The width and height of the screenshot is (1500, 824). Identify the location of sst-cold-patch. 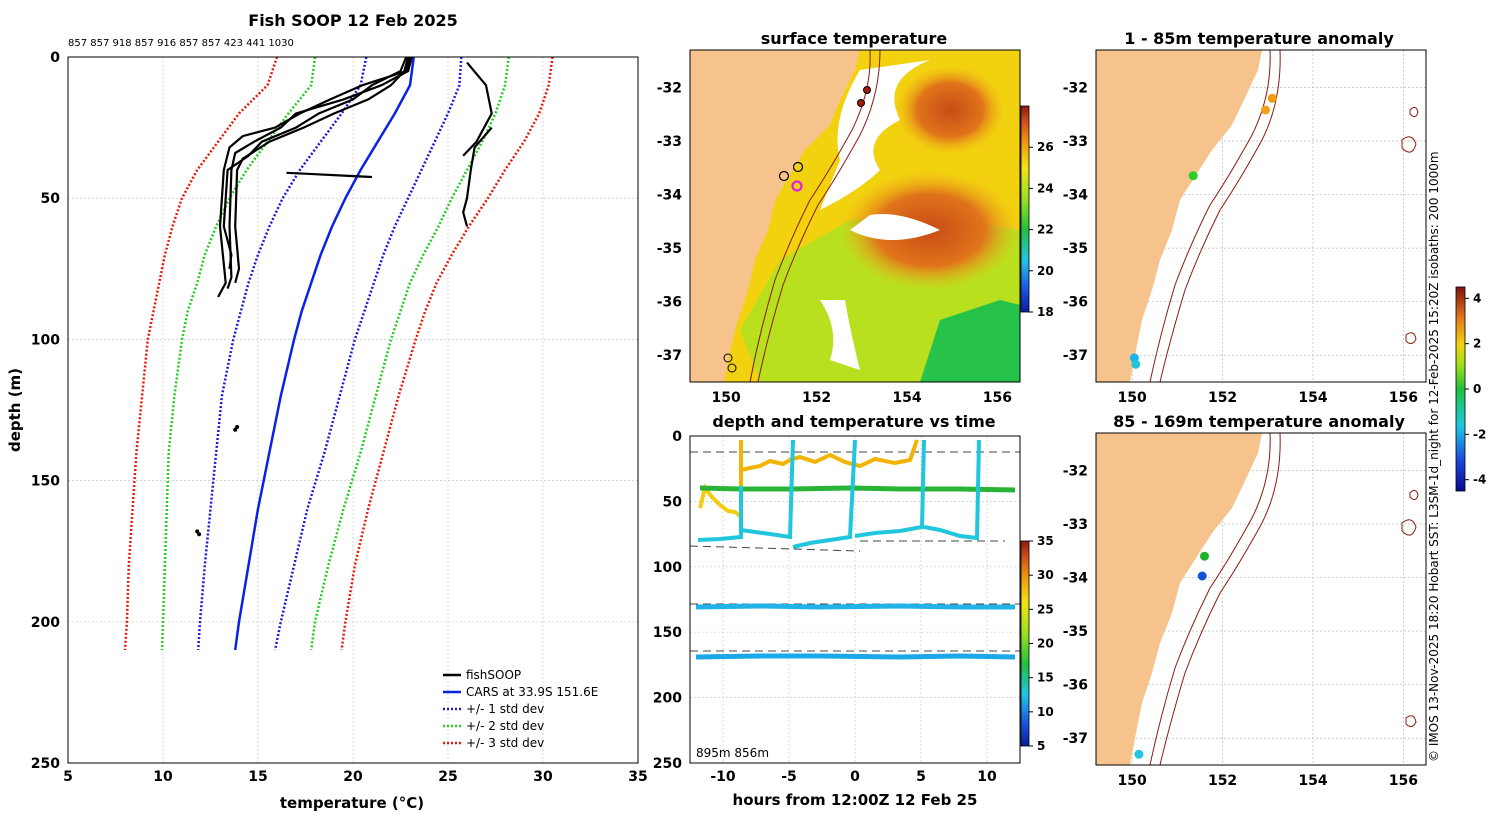
(970, 341).